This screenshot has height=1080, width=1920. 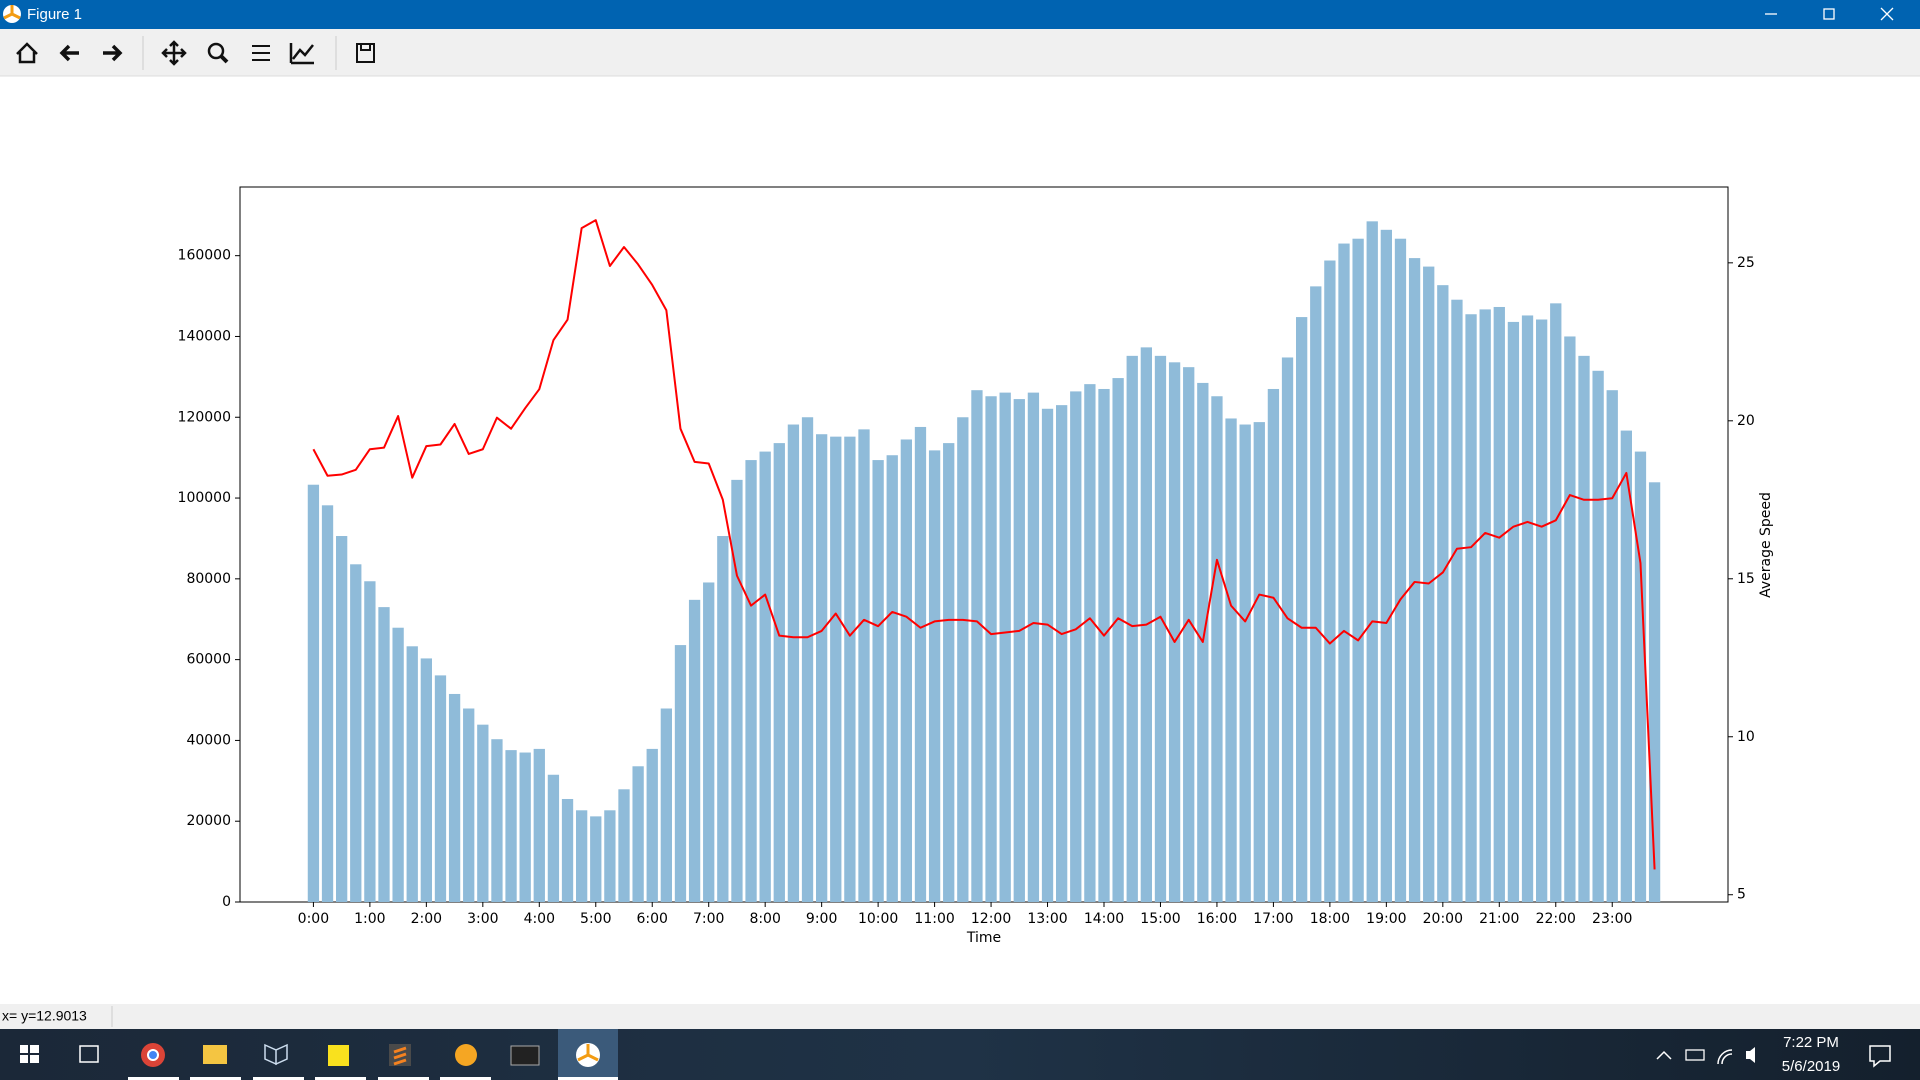 What do you see at coordinates (983, 938) in the screenshot?
I see `x-axis-label: Time` at bounding box center [983, 938].